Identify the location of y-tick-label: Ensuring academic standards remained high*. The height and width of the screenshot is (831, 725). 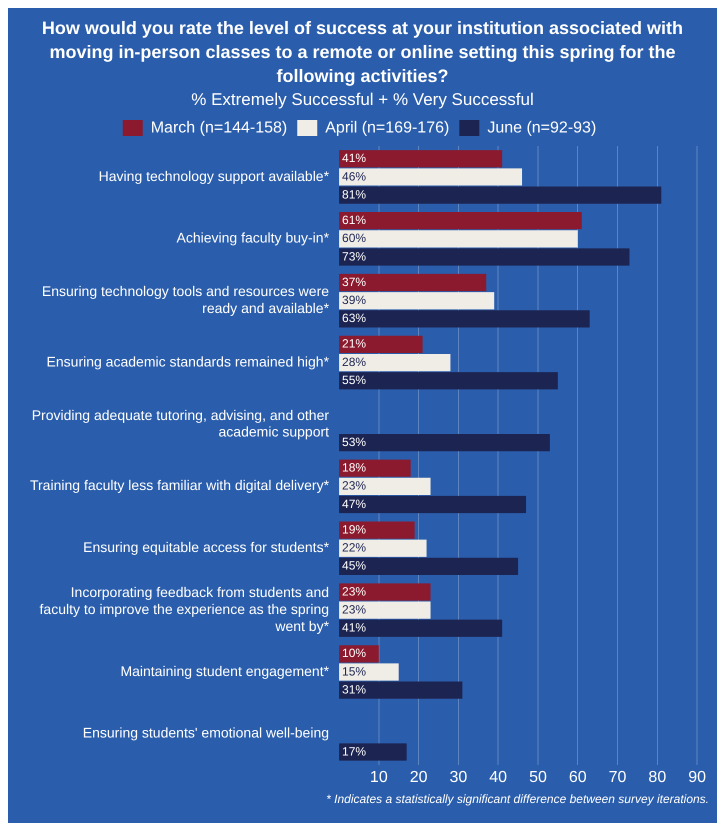
(188, 361).